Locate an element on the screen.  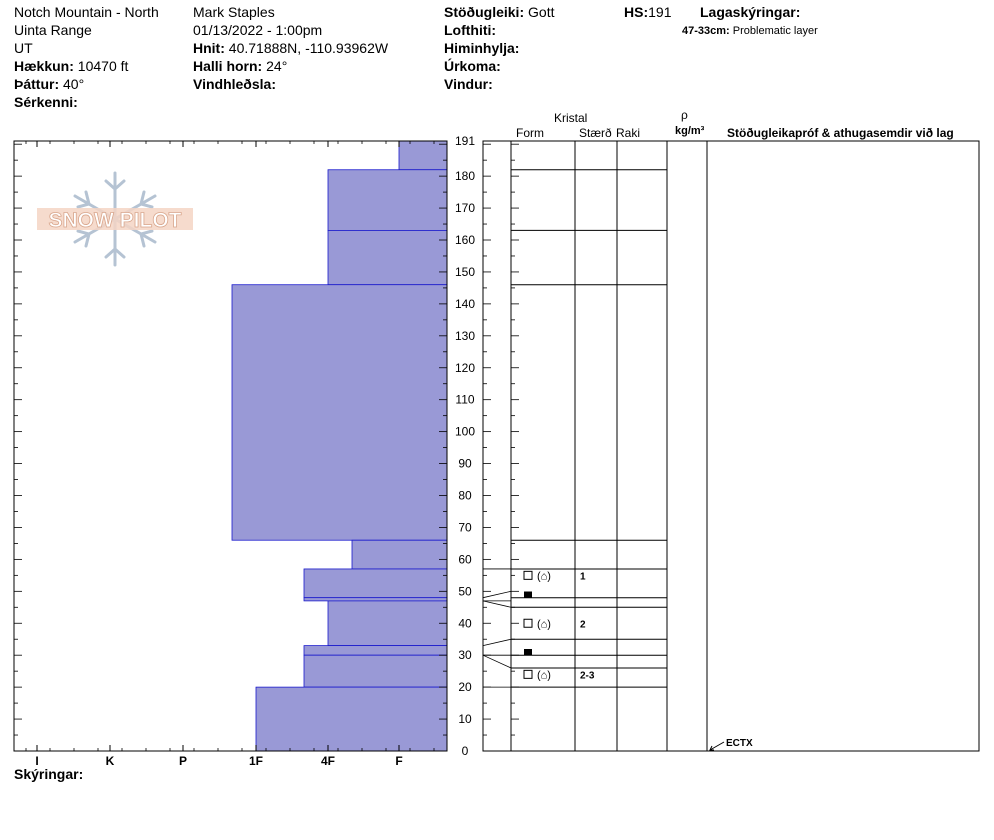
snowpilot-logo: SNOW PILOT is located at coordinates (115, 219).